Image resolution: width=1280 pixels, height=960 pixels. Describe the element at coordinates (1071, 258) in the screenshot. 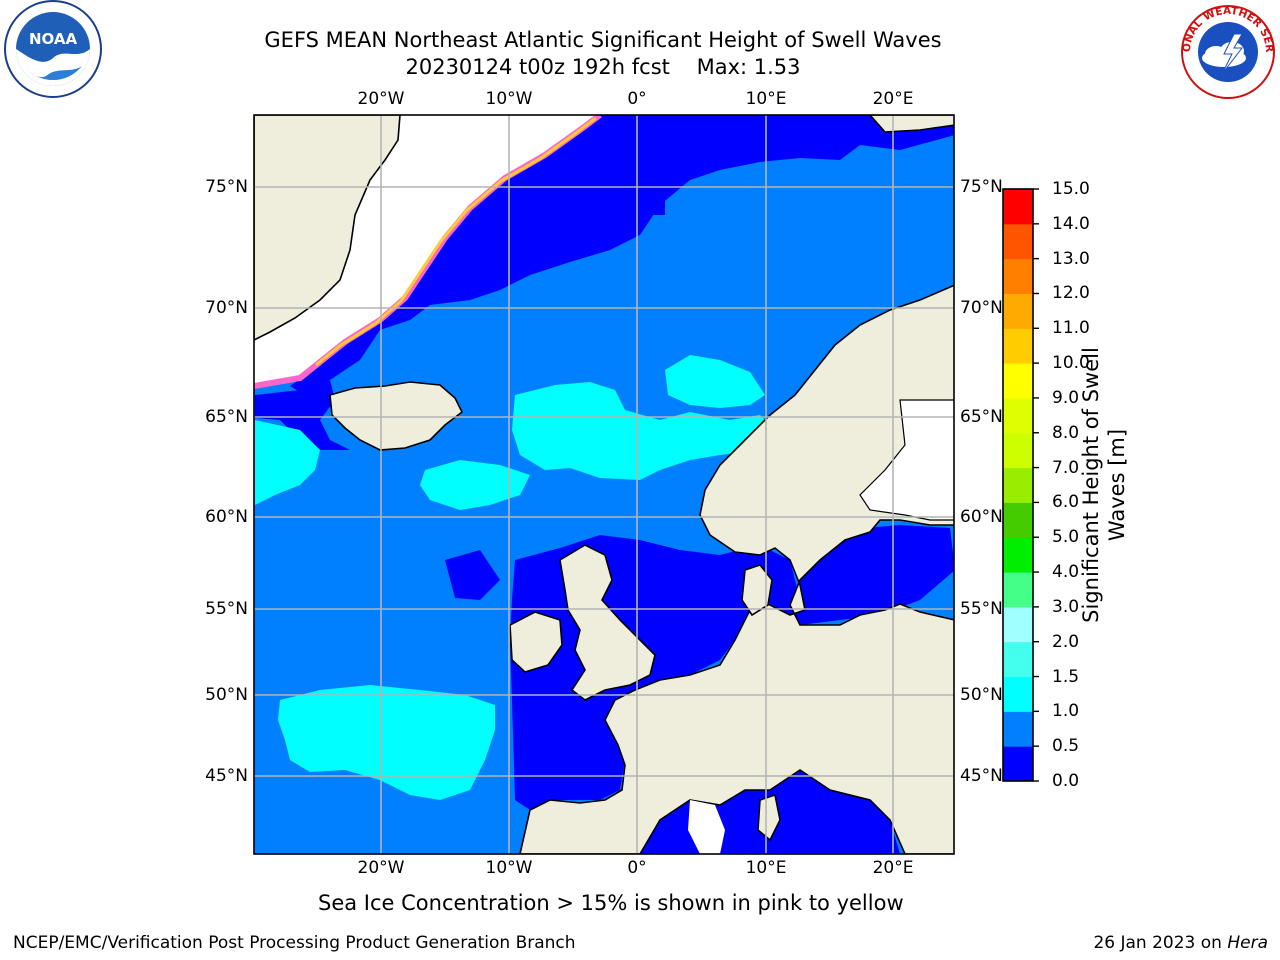

I see `colorbar-tick-label: 13.0` at that location.